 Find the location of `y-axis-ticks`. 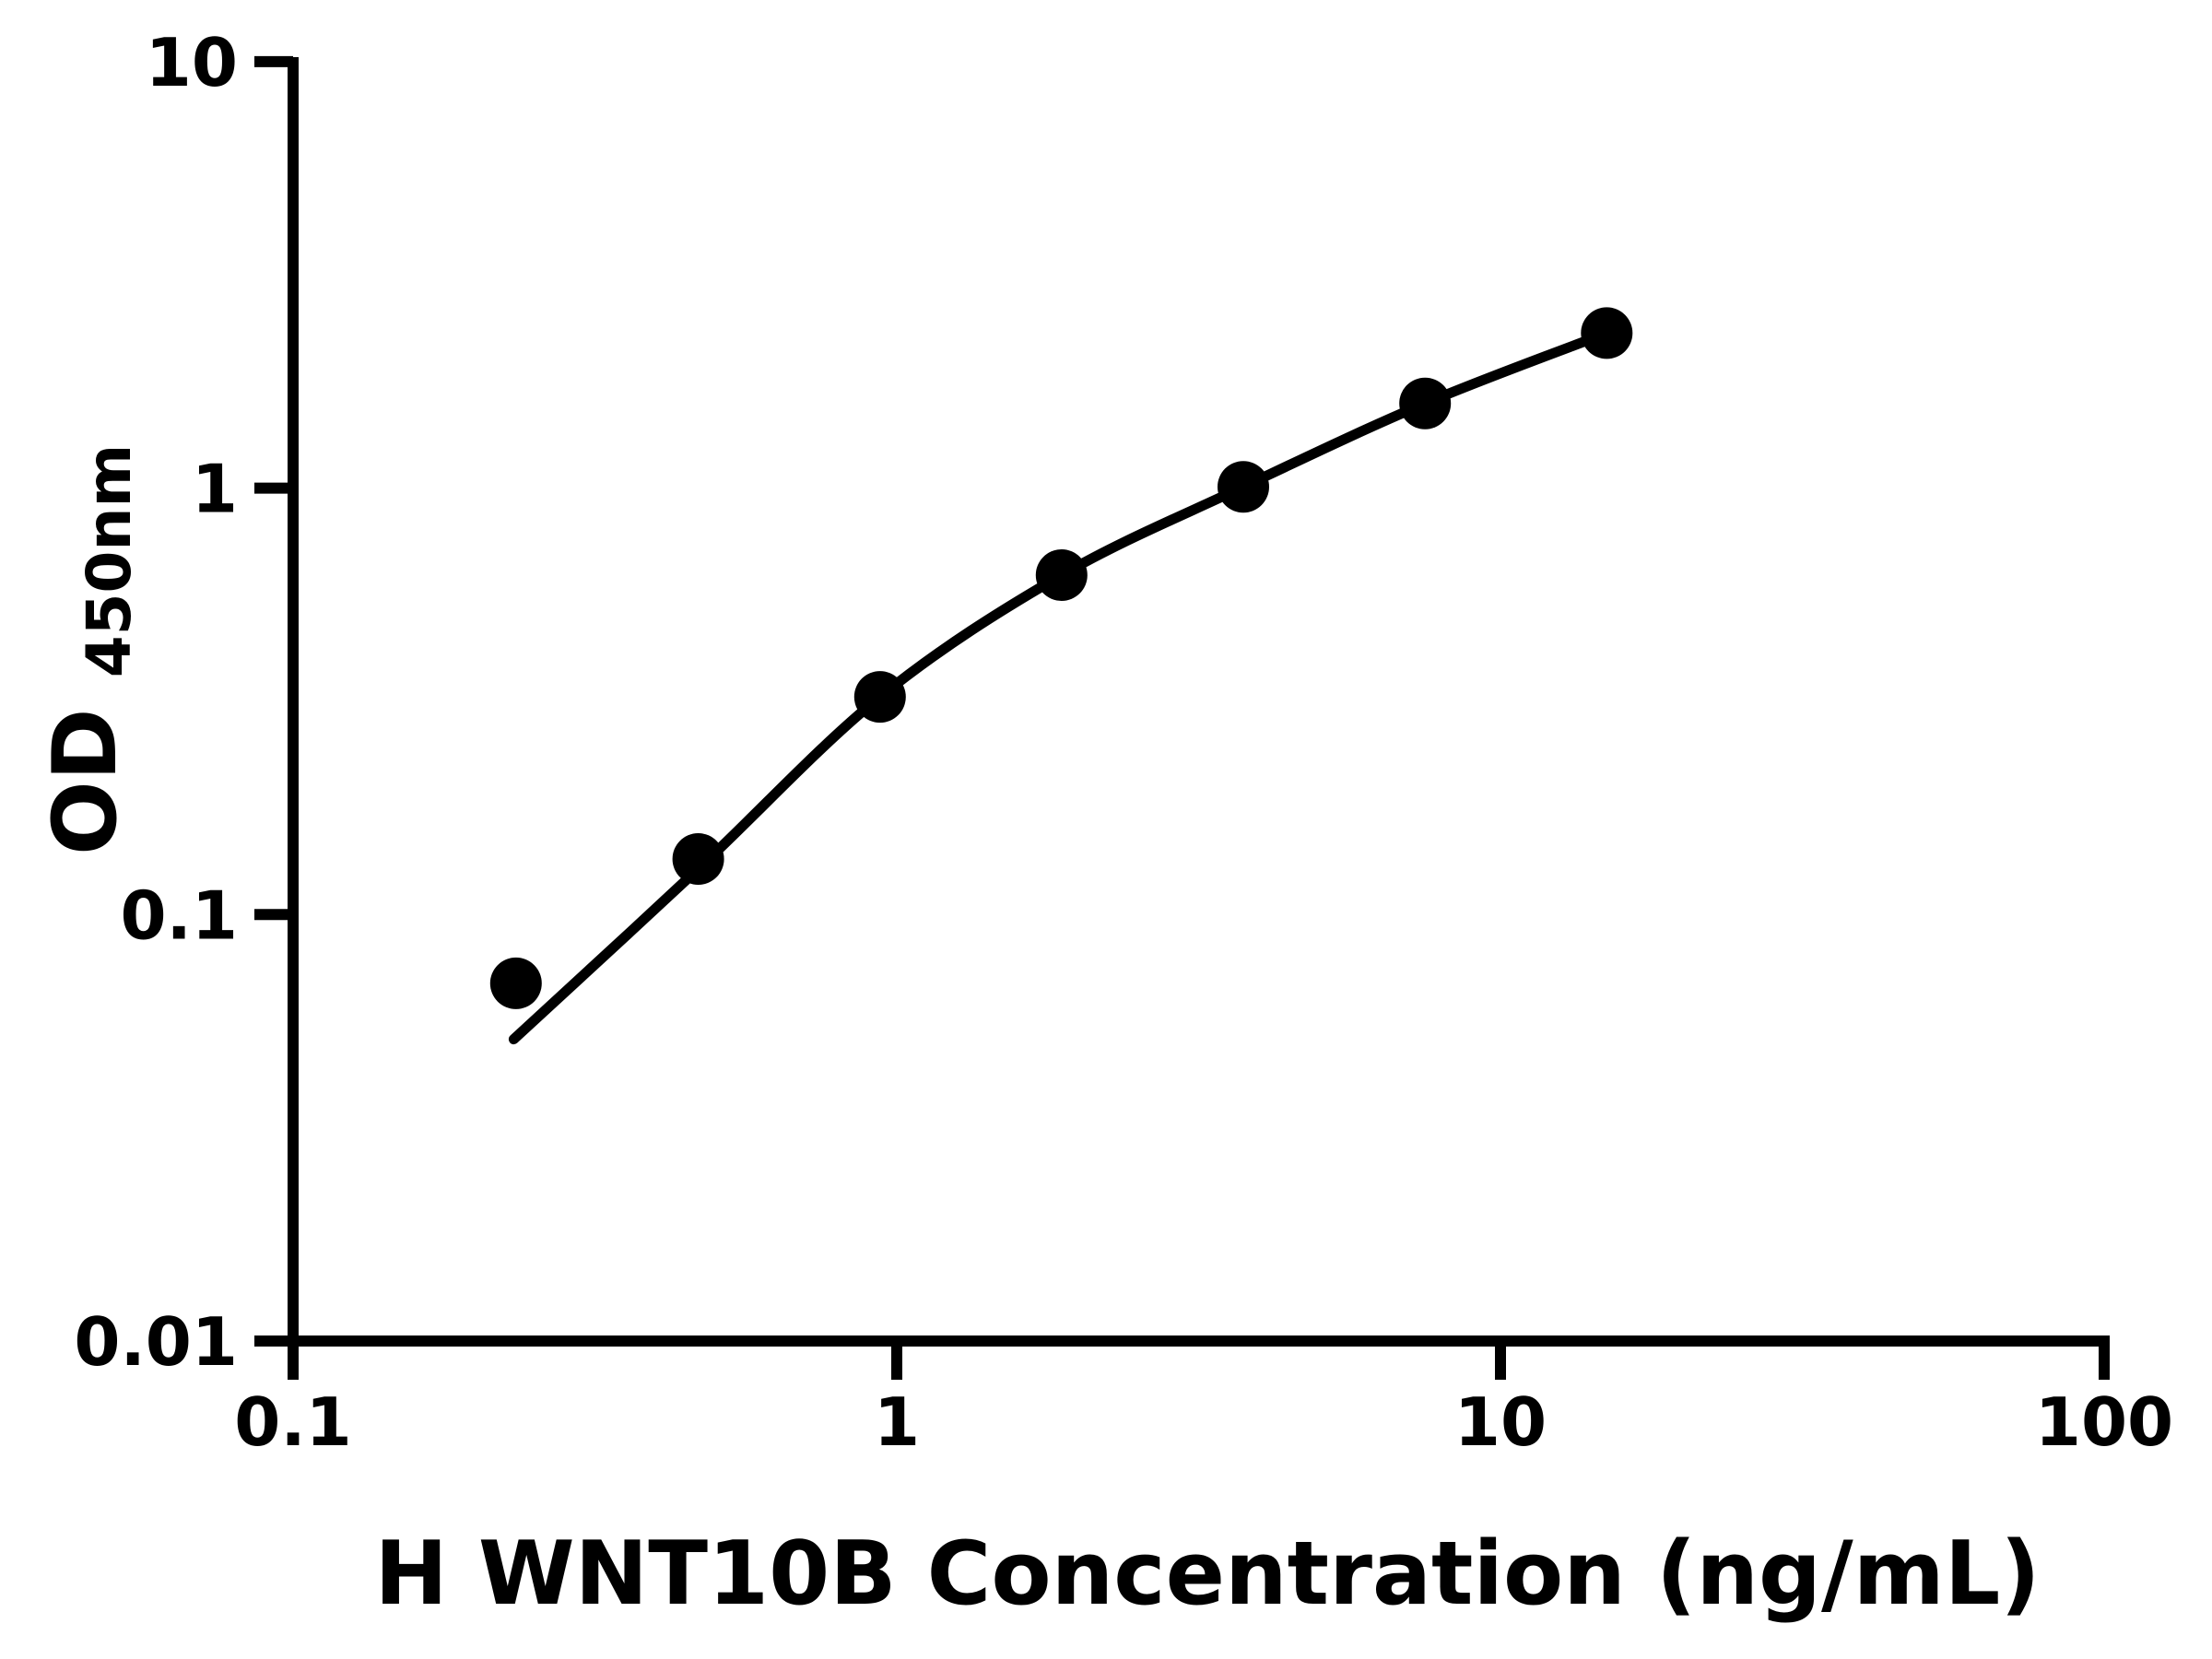

y-axis-ticks is located at coordinates (273, 701).